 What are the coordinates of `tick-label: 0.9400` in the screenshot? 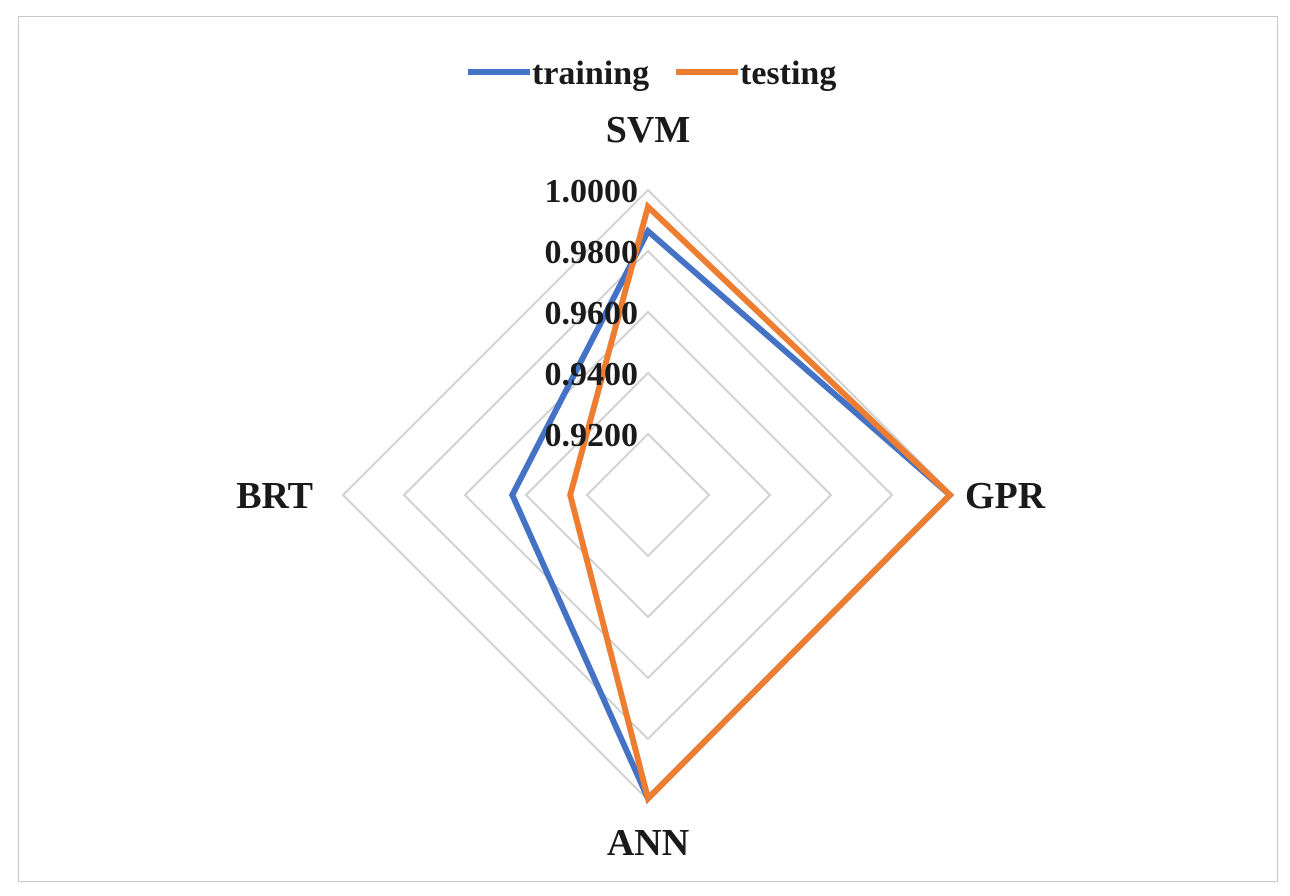 It's located at (592, 374).